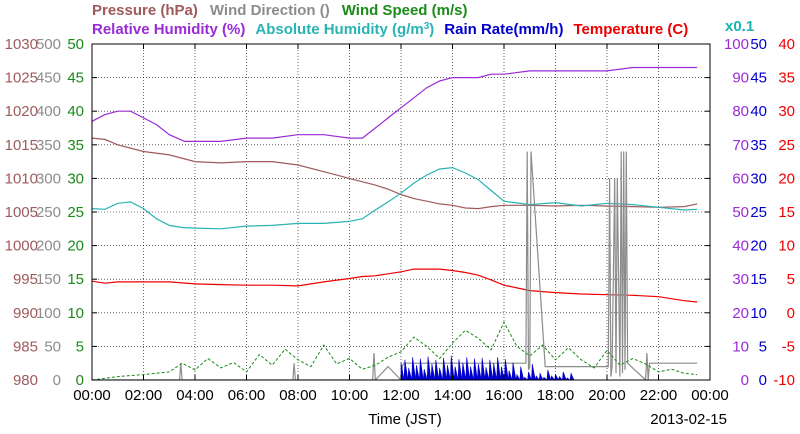  Describe the element at coordinates (758, 178) in the screenshot. I see `abs_humidity_rain-tick-label: 30` at that location.